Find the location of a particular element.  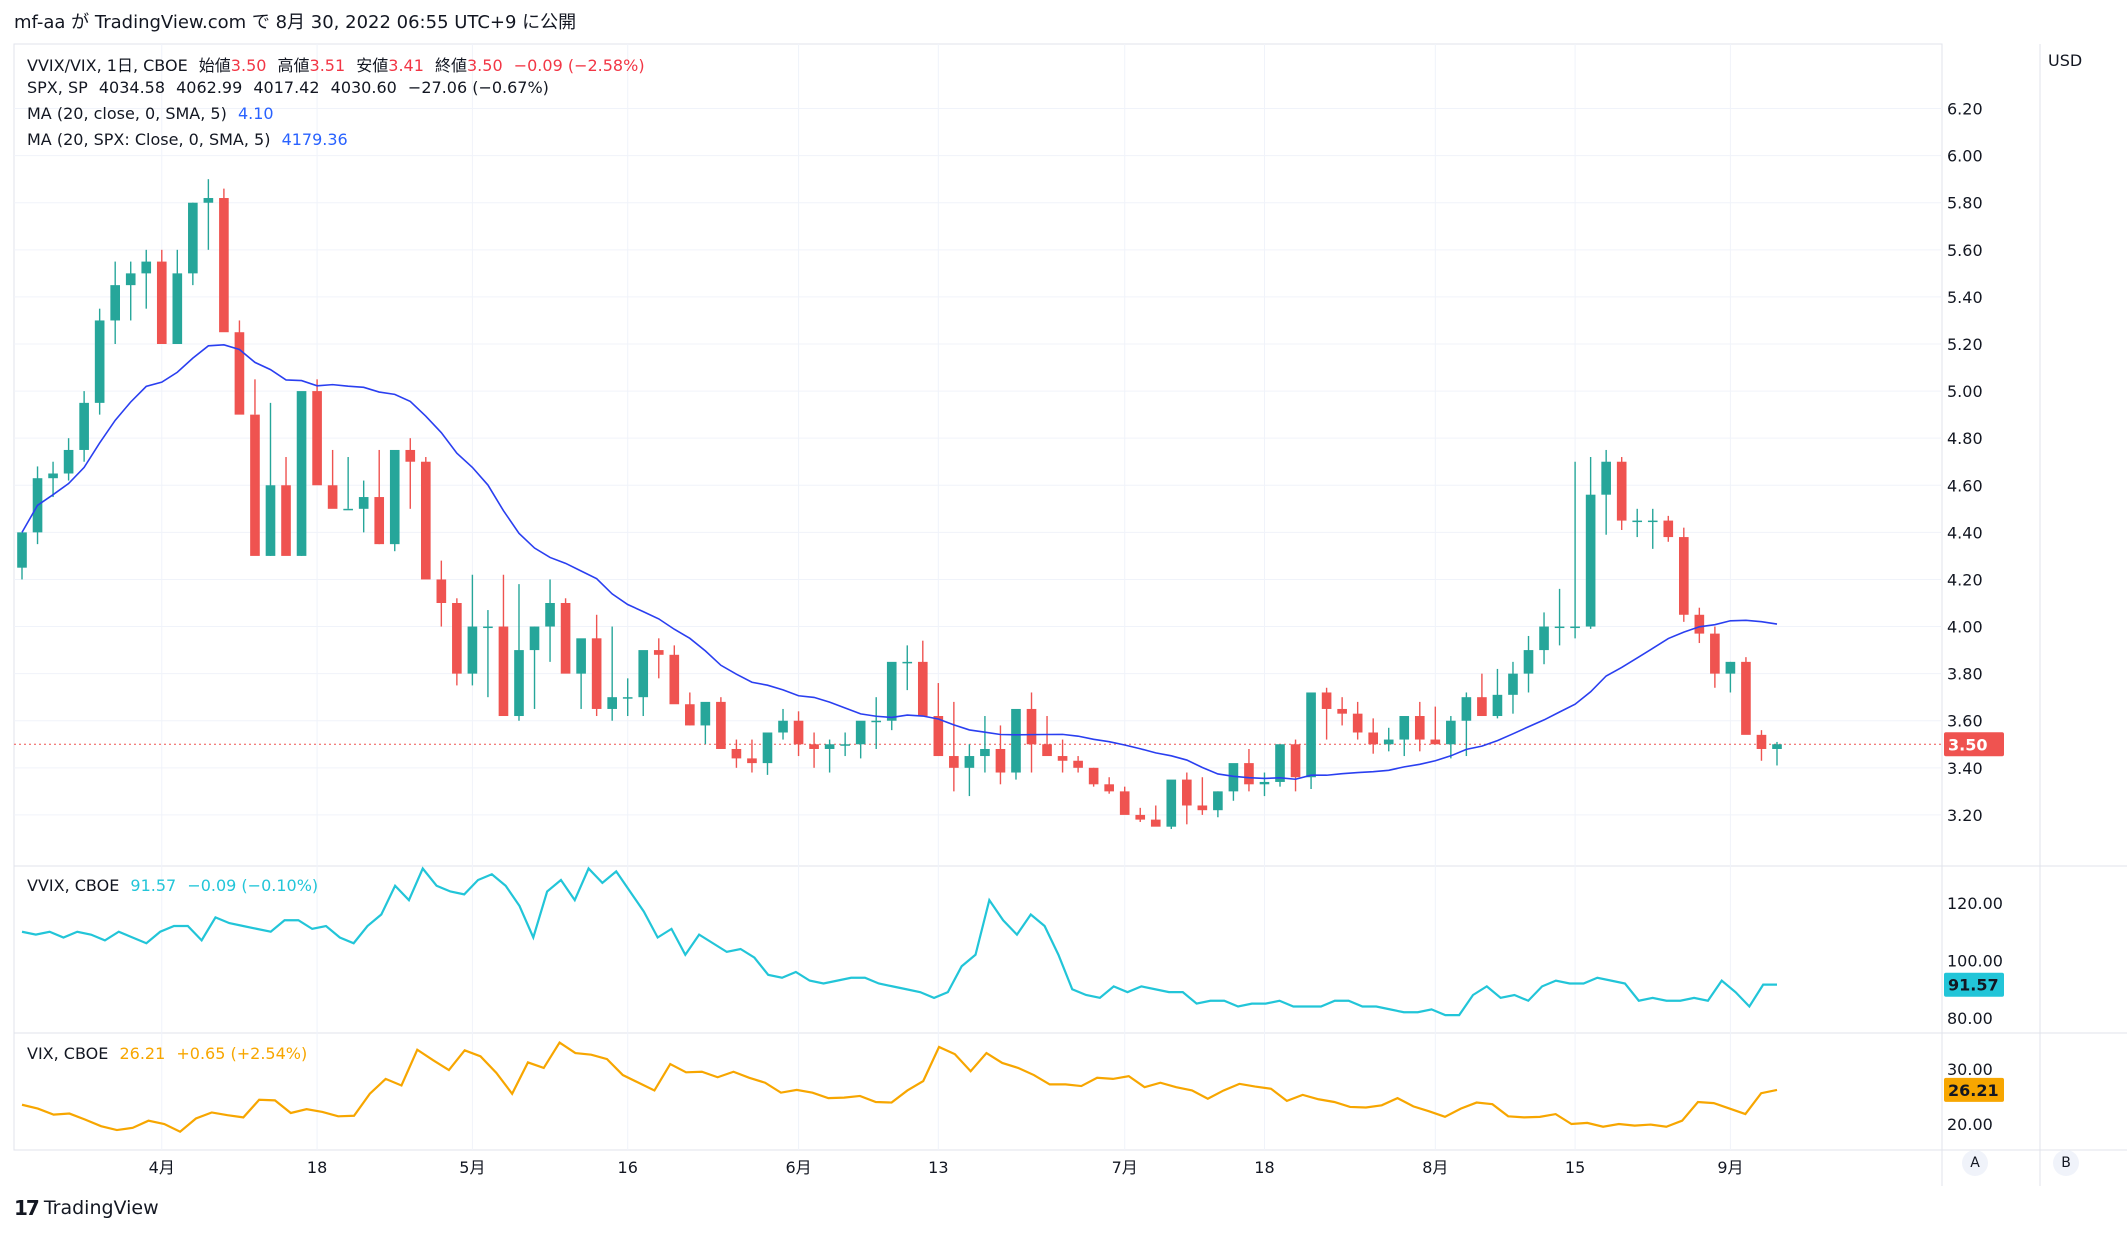

legend-ma2-value: 4179.36 is located at coordinates (314, 139).